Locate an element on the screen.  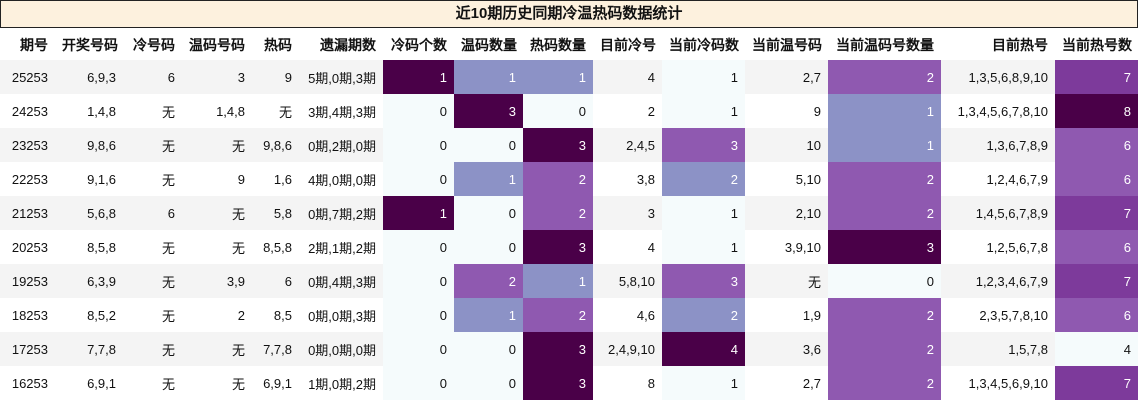
table-cell: 5,6,8 is located at coordinates (89, 213).